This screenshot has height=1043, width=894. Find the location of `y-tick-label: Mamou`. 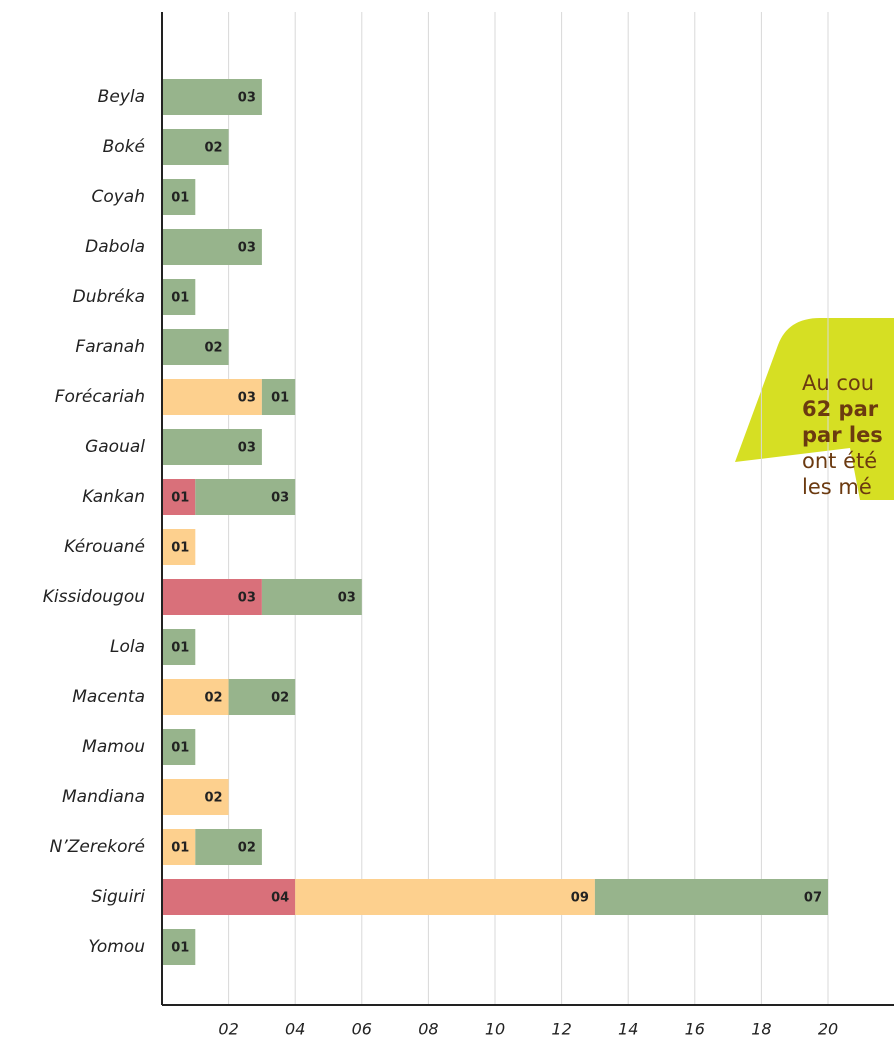

y-tick-label: Mamou is located at coordinates (113, 747).